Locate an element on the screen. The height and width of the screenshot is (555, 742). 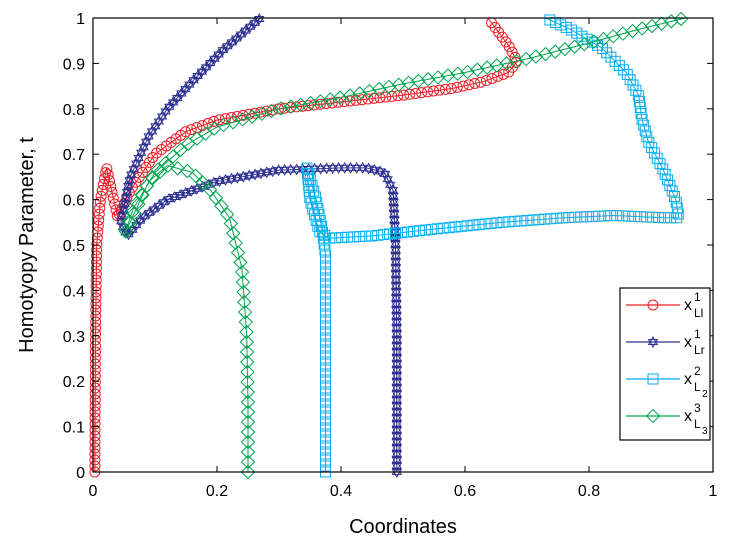
x-axis-label: Coordinates is located at coordinates (403, 527).